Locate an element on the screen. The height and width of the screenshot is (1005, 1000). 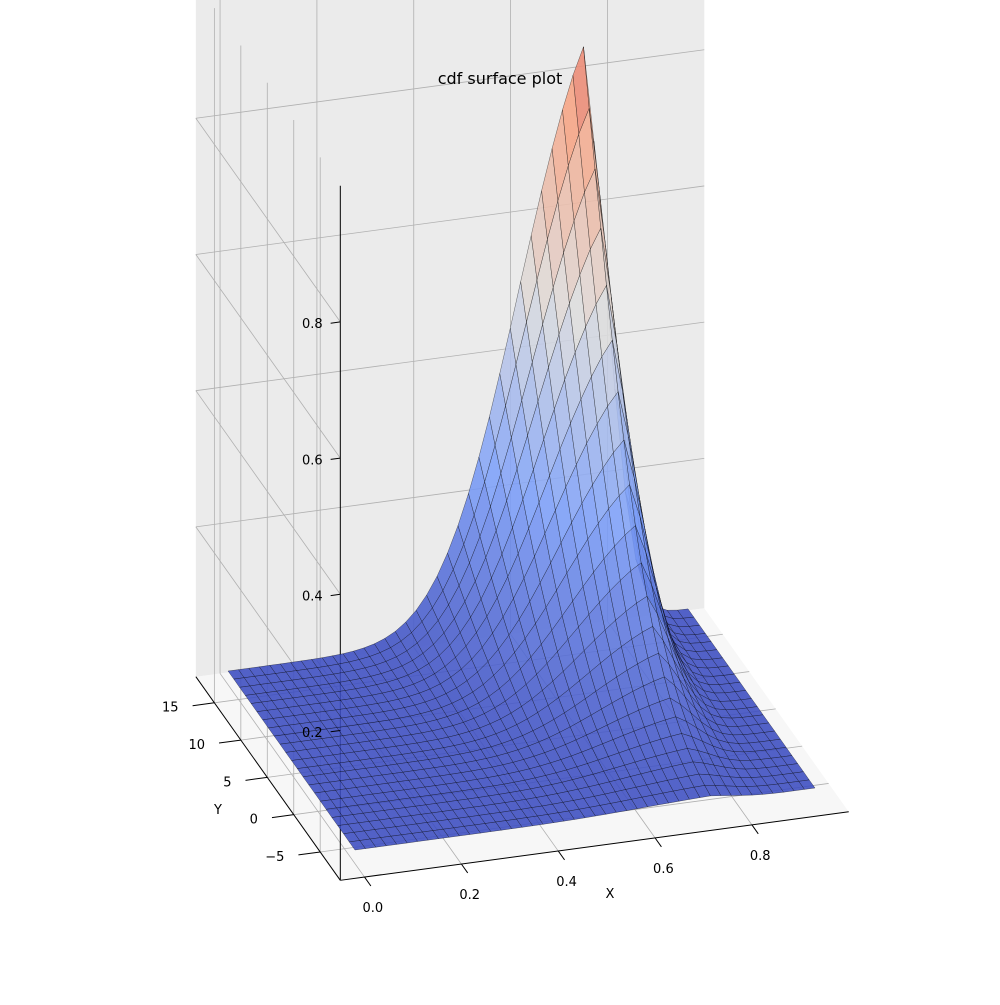
y-tick-label: 15 is located at coordinates (170, 708).